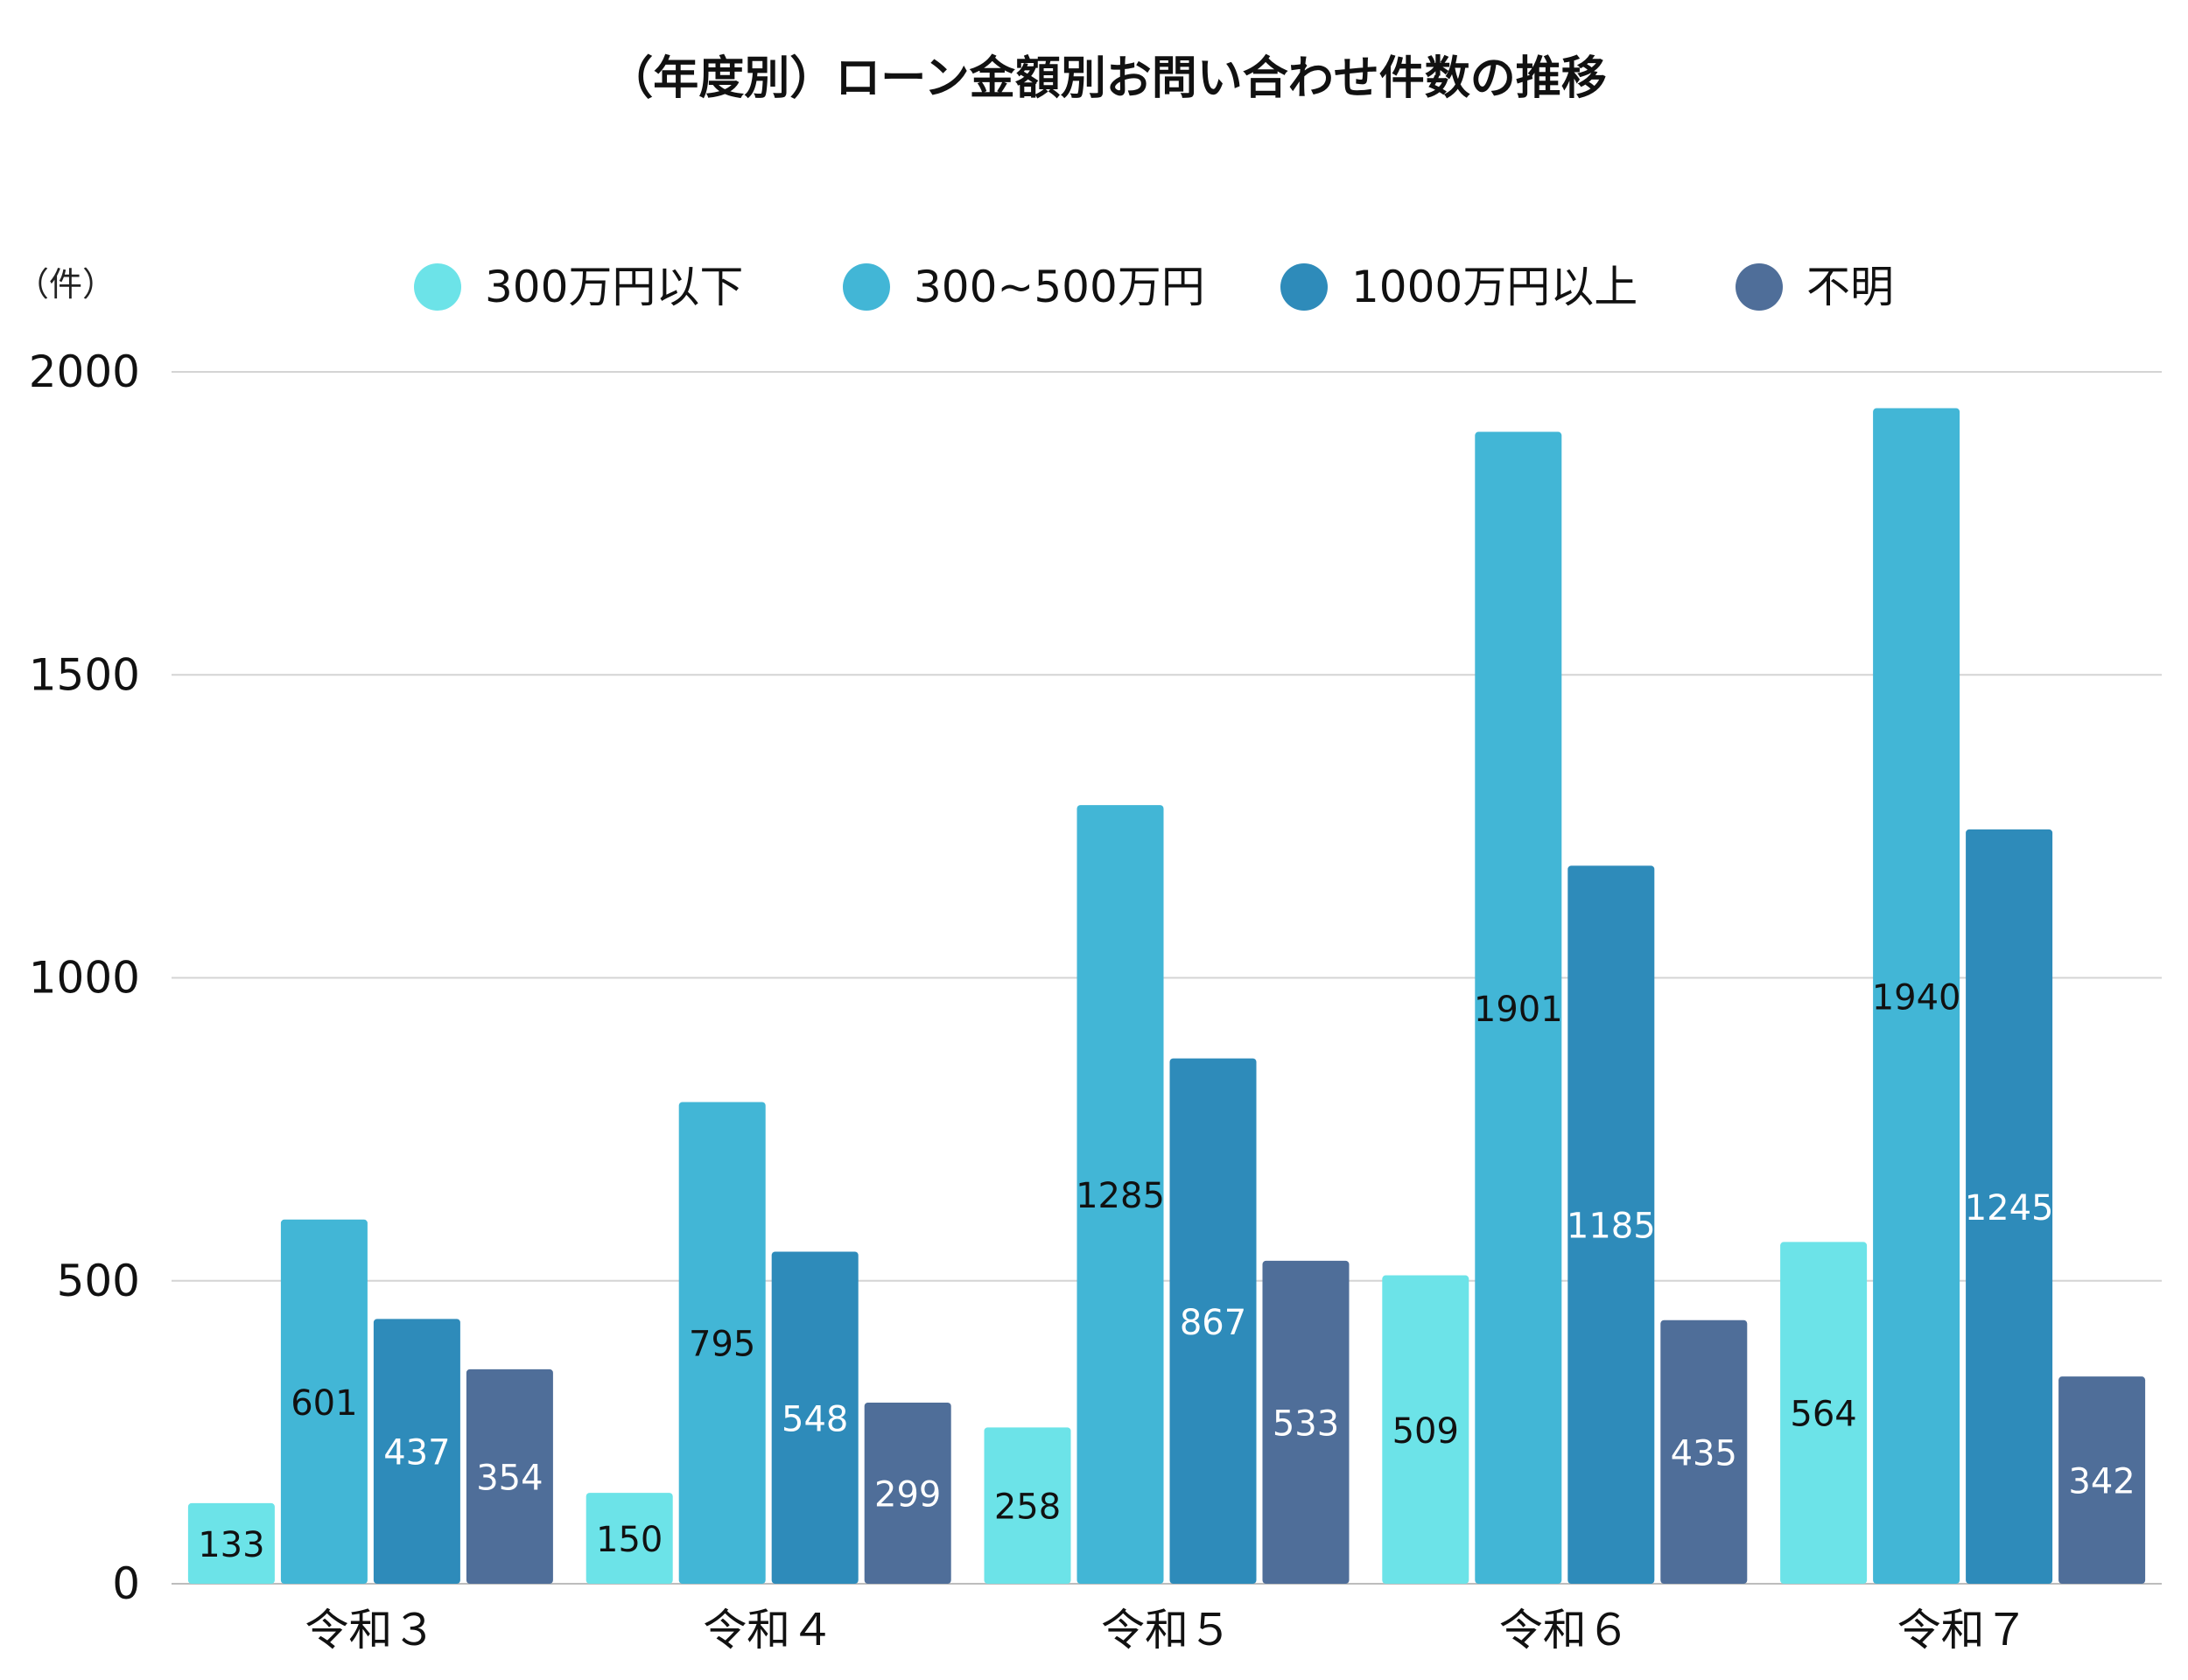 This screenshot has width=2188, height=1680. Describe the element at coordinates (85, 674) in the screenshot. I see `y-tick-label-1500: 1500` at that location.